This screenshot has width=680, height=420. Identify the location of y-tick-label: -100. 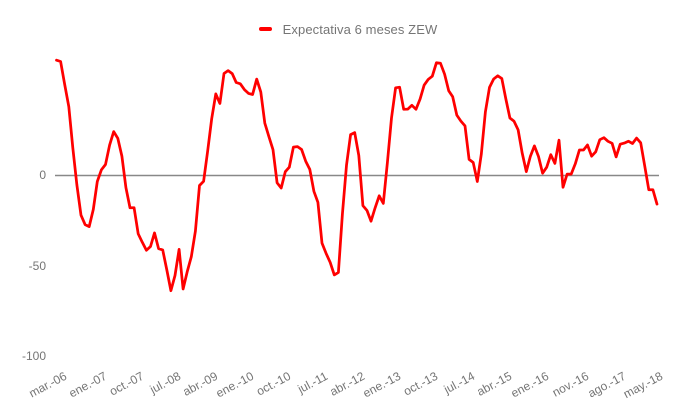
(33, 356).